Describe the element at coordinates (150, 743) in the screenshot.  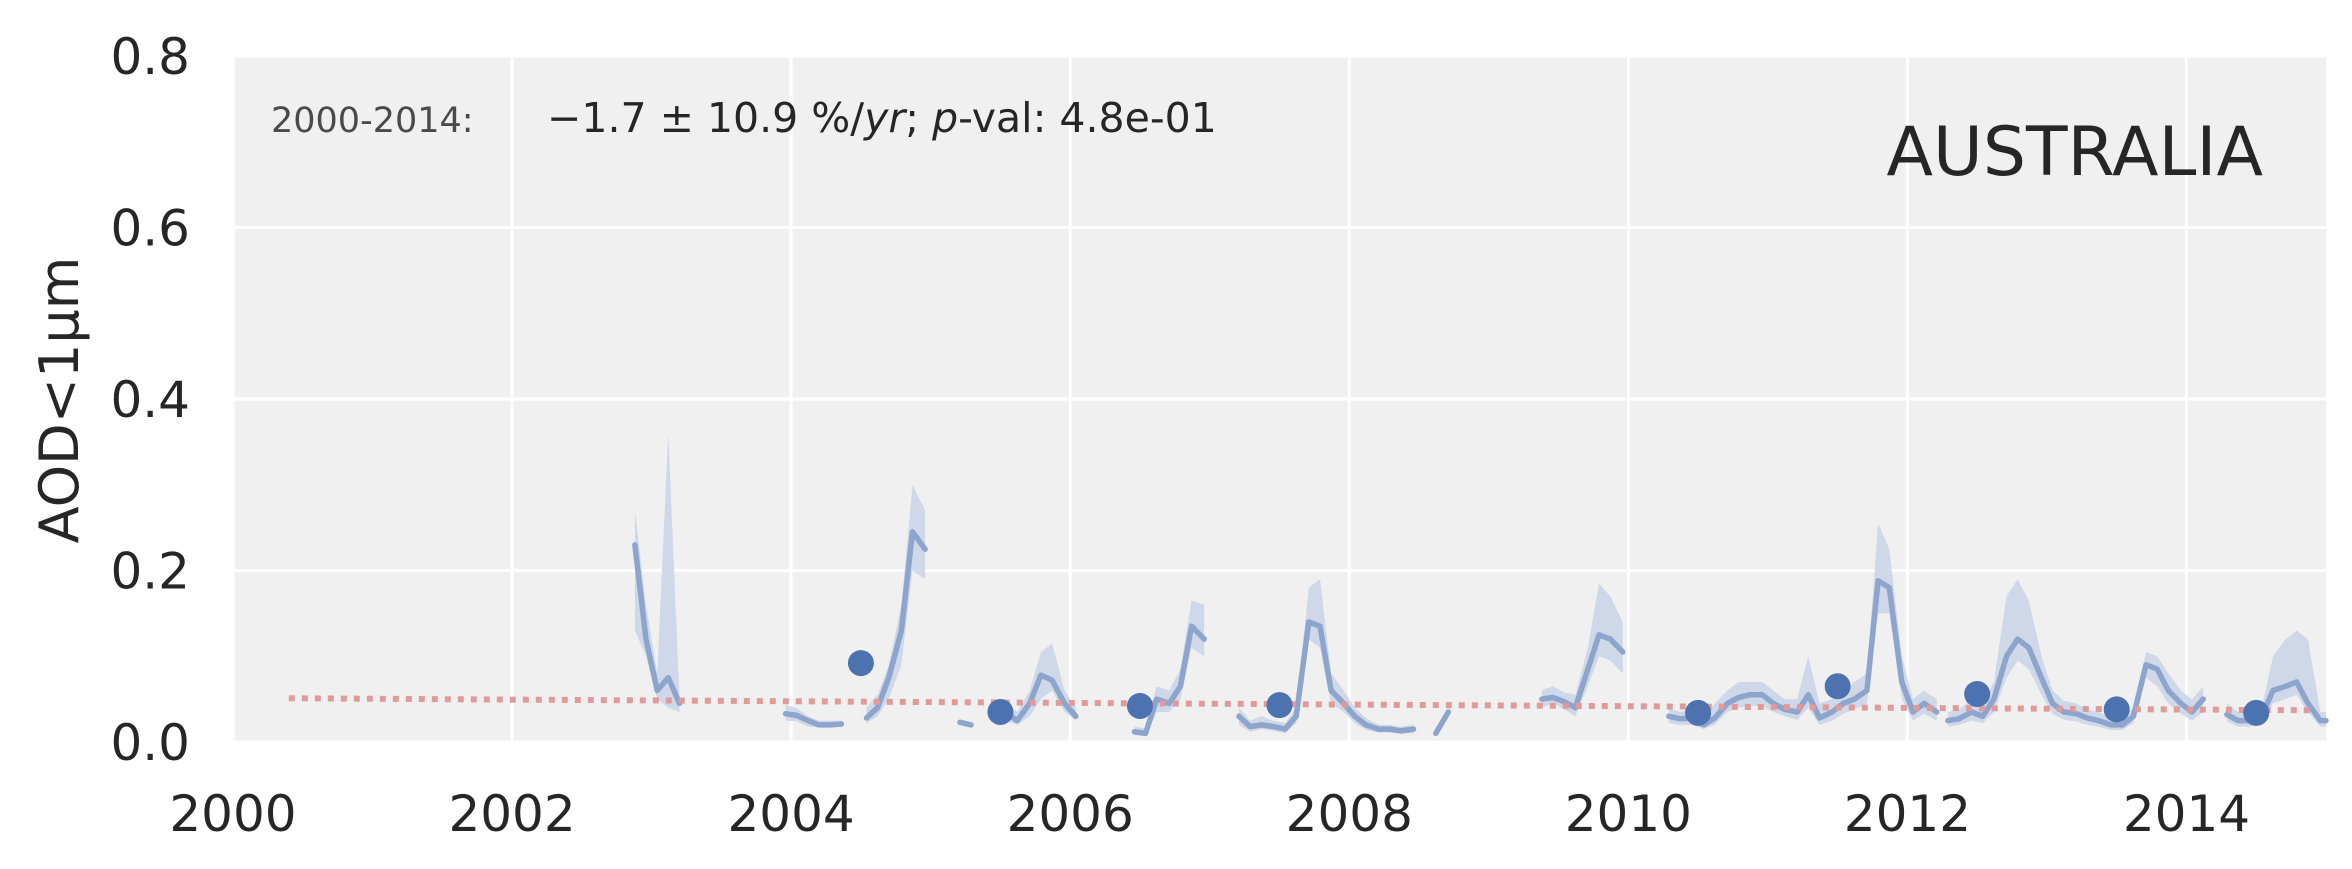
I see `y-tick-label: 0.0` at that location.